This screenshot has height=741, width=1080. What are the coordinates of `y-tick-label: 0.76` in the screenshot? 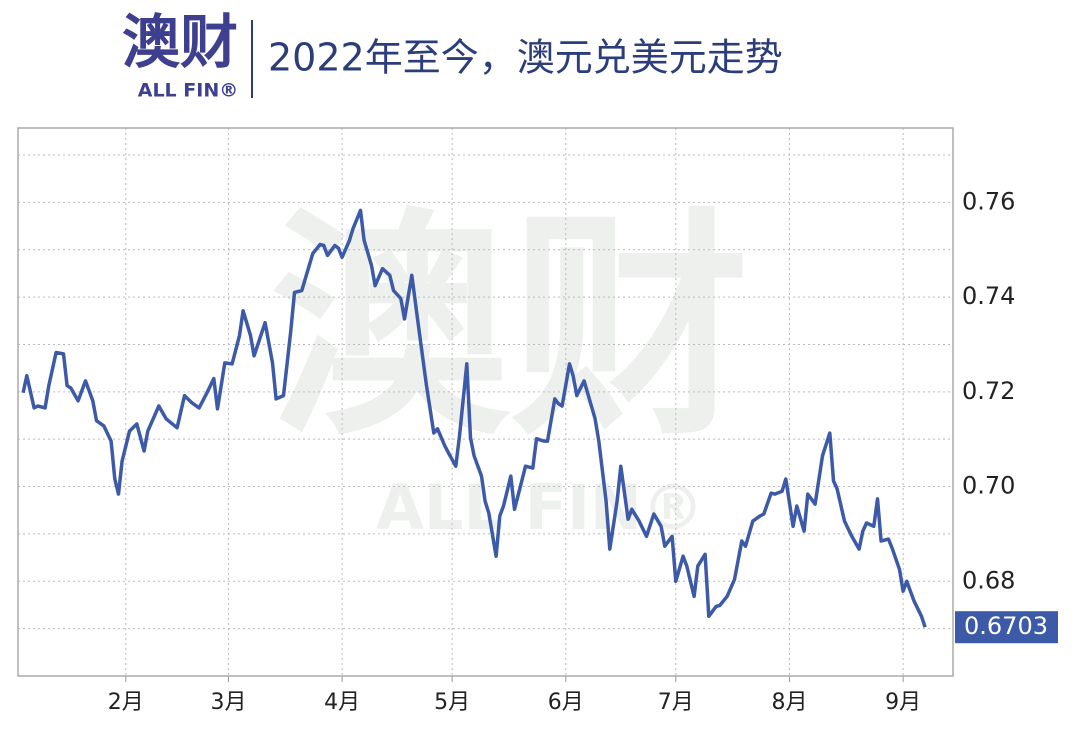 It's located at (988, 201).